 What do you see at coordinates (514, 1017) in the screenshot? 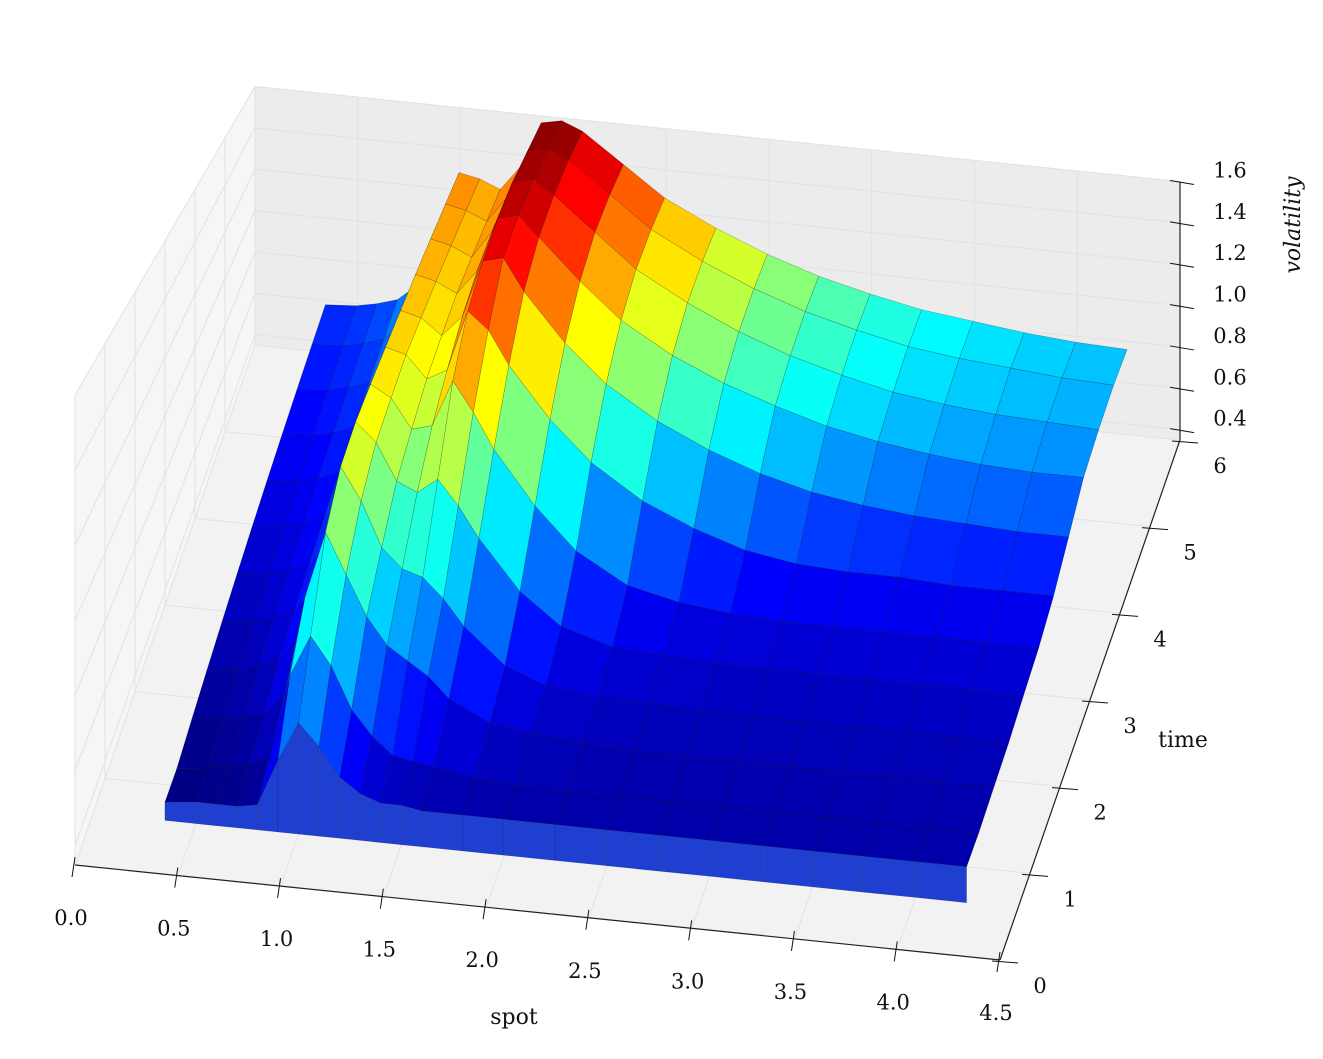
I see `x-axis-label: spot` at bounding box center [514, 1017].